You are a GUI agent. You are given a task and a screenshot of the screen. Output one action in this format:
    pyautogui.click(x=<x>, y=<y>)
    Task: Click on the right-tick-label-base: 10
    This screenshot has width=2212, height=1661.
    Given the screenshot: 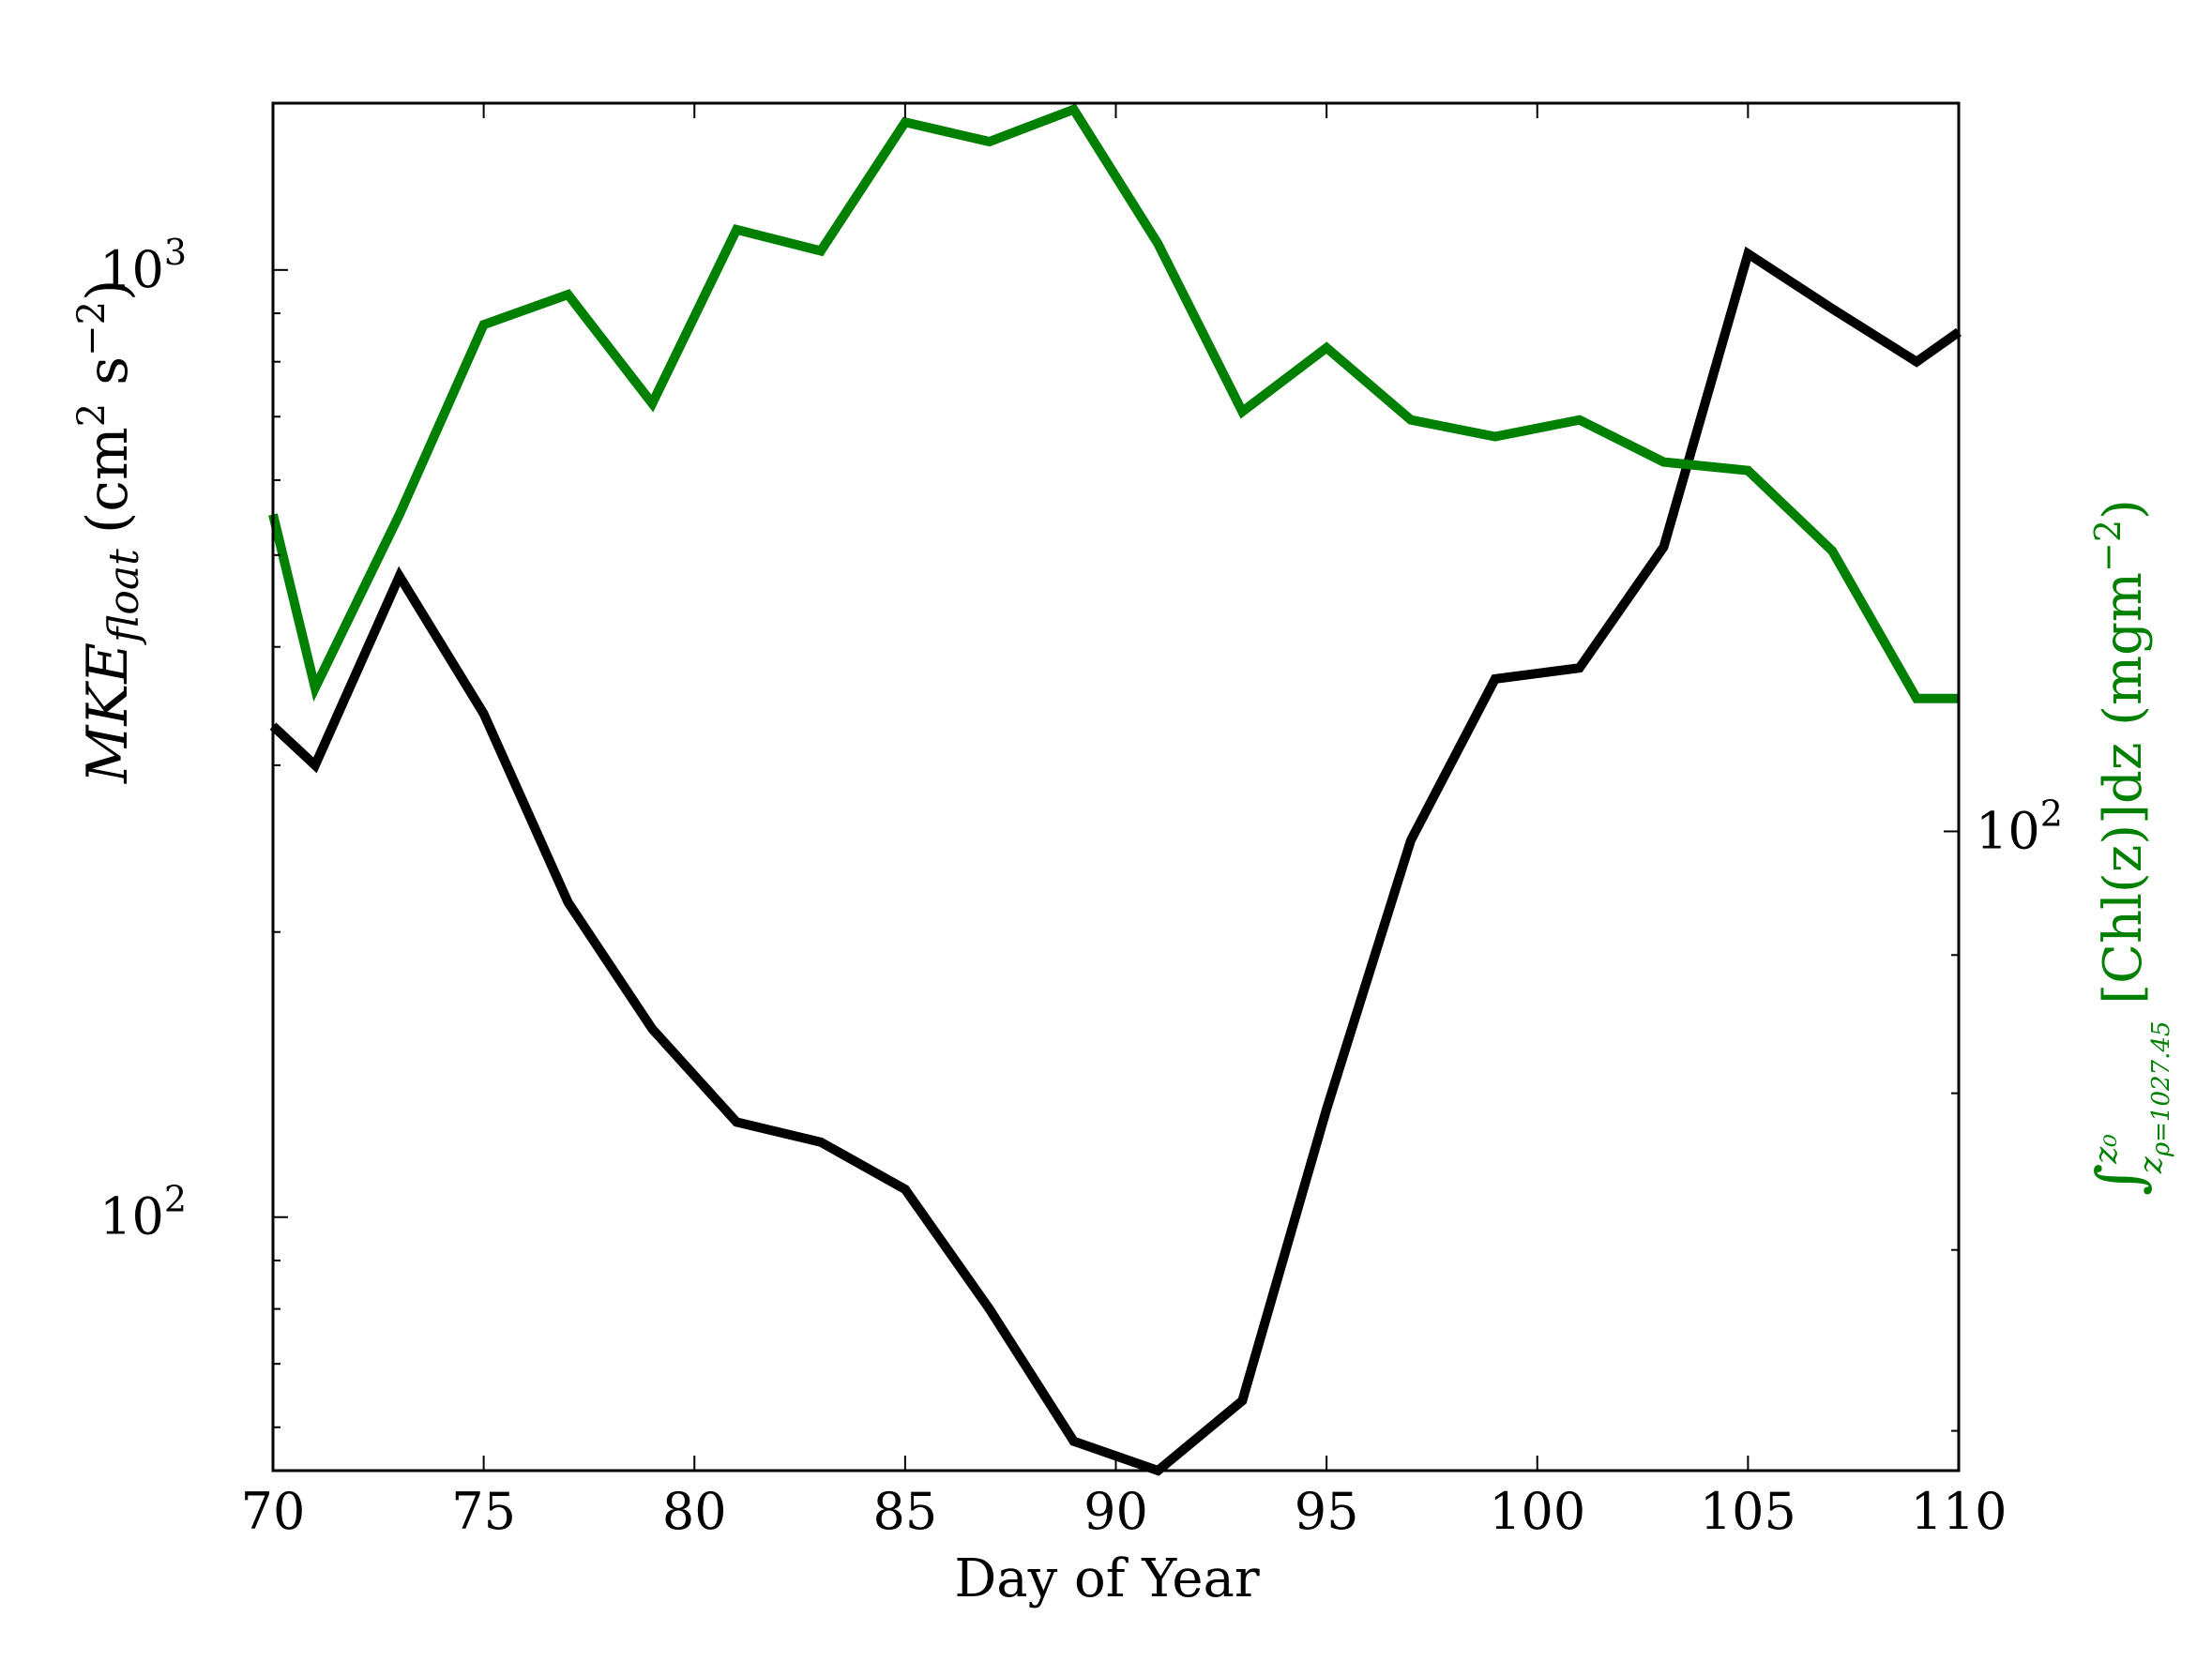 What is the action you would take?
    pyautogui.click(x=2008, y=830)
    